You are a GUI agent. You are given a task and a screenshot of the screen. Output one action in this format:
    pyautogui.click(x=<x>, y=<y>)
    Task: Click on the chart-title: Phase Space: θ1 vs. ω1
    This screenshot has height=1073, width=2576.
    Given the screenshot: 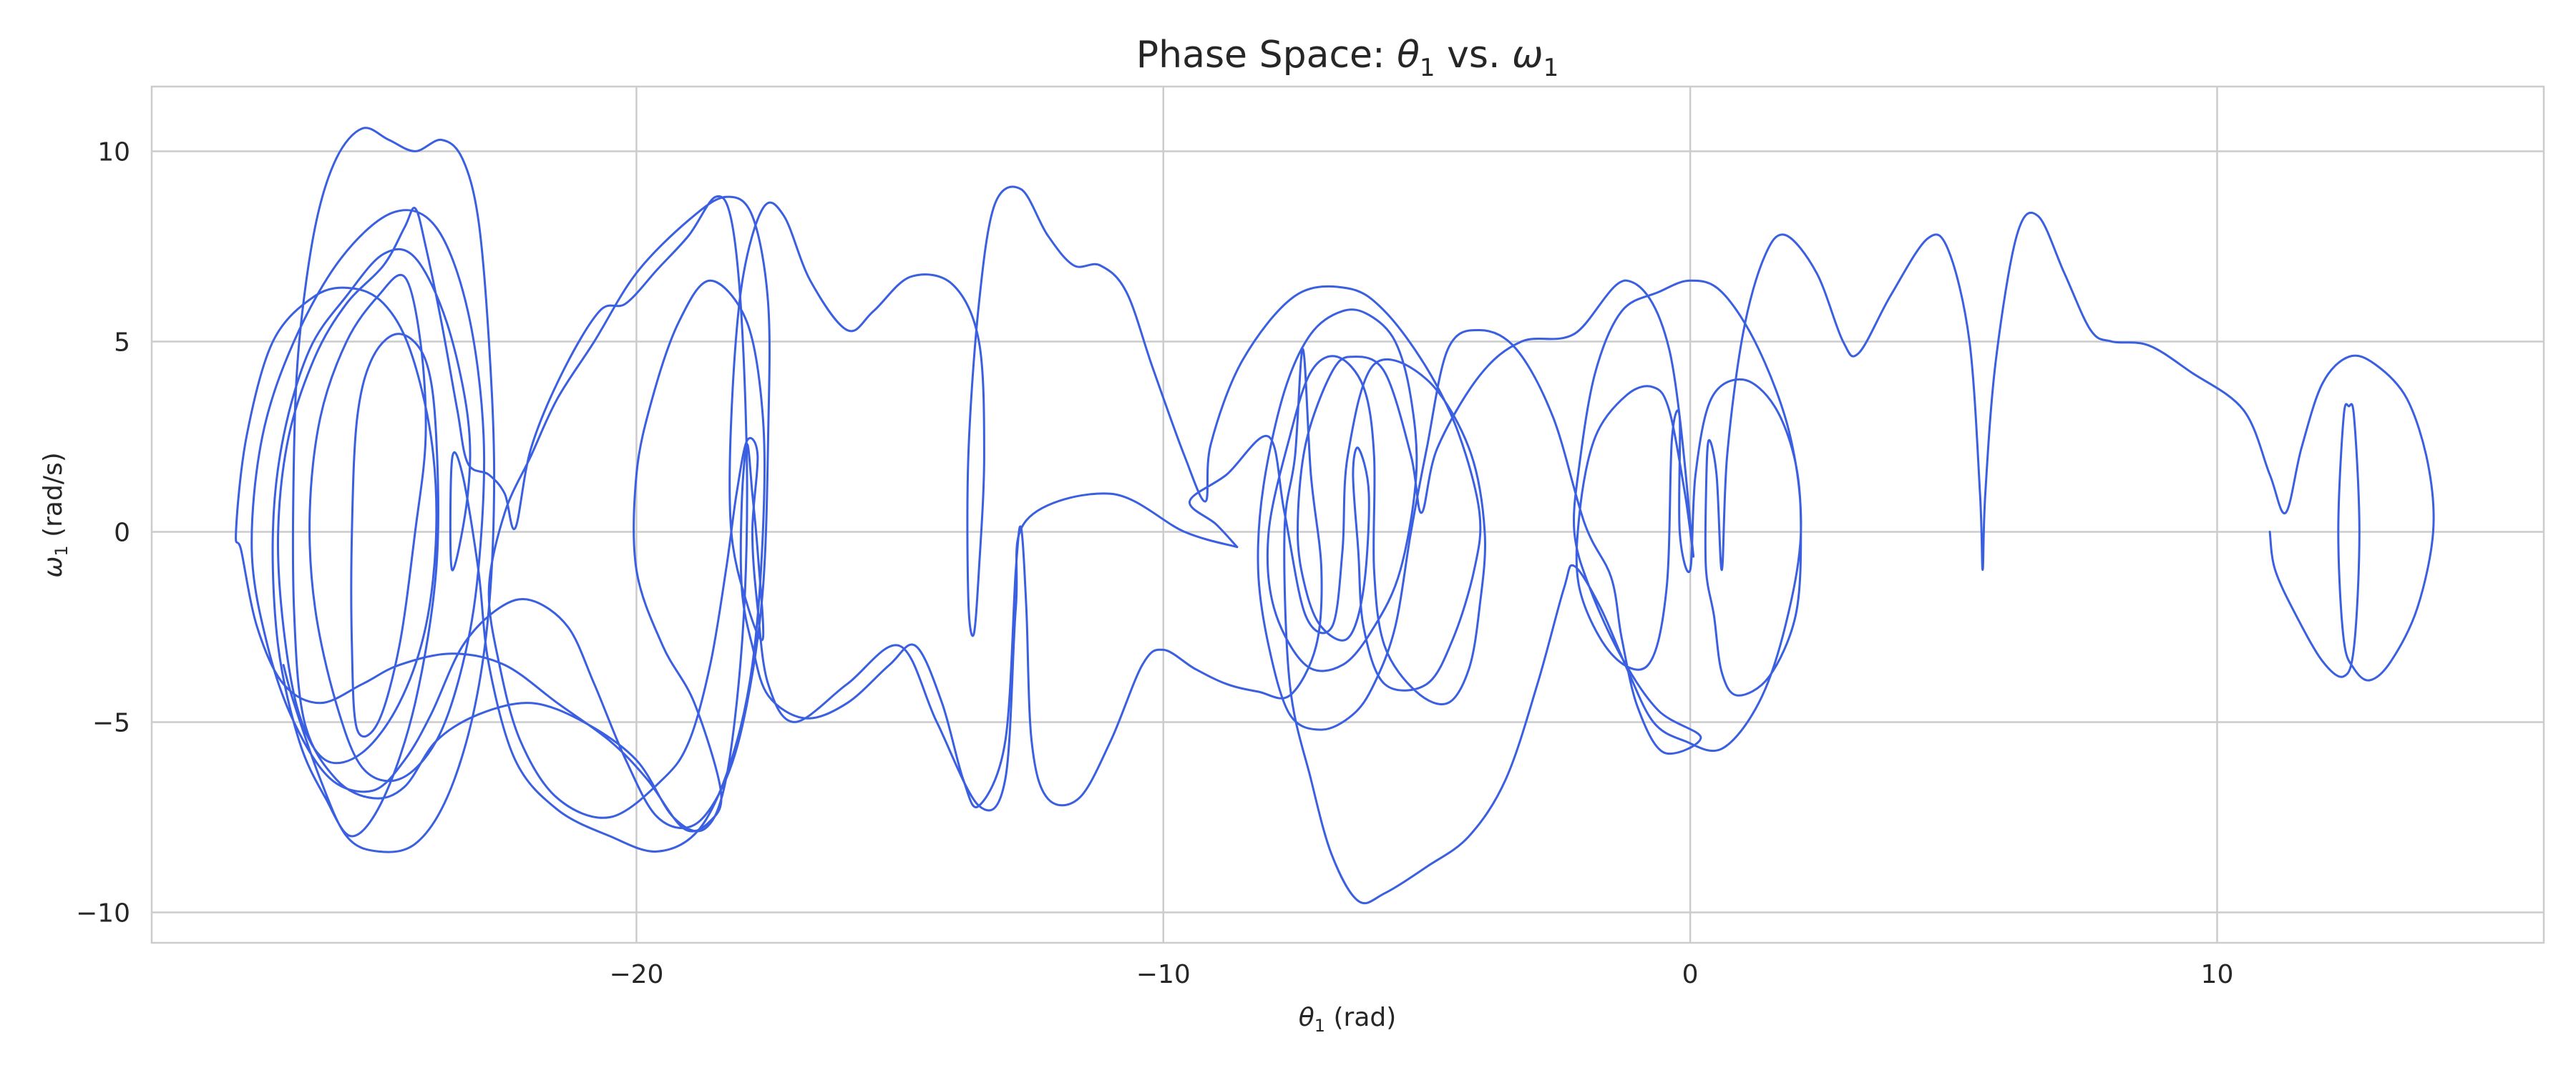 What is the action you would take?
    pyautogui.click(x=1347, y=58)
    